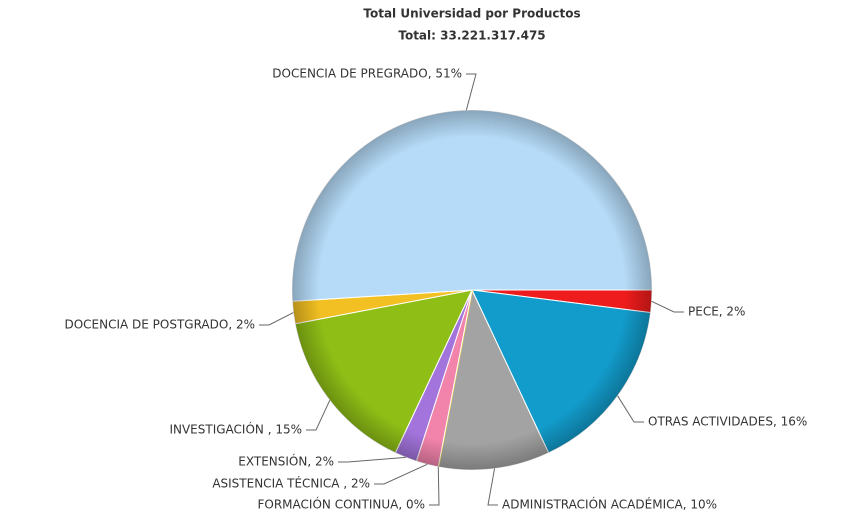 The image size is (858, 519). What do you see at coordinates (286, 461) in the screenshot?
I see `slice-label: EXTENSIÓN, 2%` at bounding box center [286, 461].